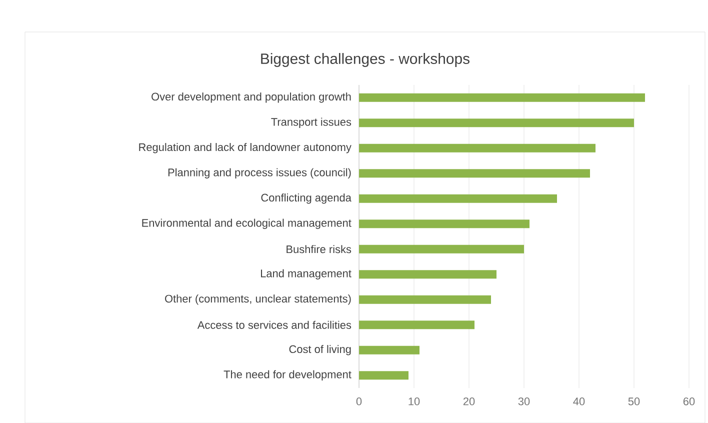 This screenshot has height=423, width=708. I want to click on y-tick-label: Transport issues, so click(311, 123).